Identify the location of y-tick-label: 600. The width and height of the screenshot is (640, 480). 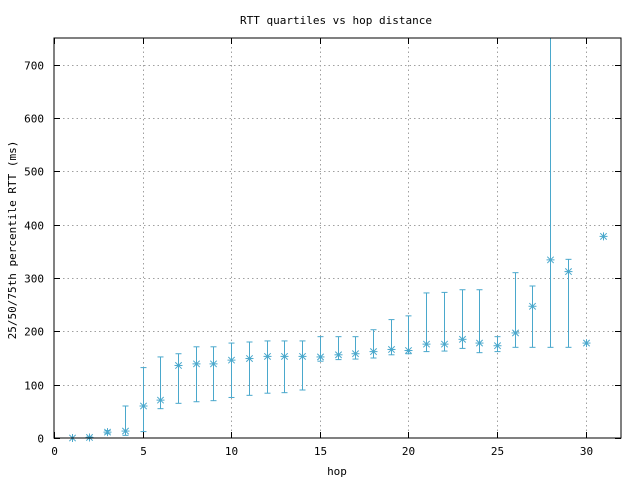
(34, 119).